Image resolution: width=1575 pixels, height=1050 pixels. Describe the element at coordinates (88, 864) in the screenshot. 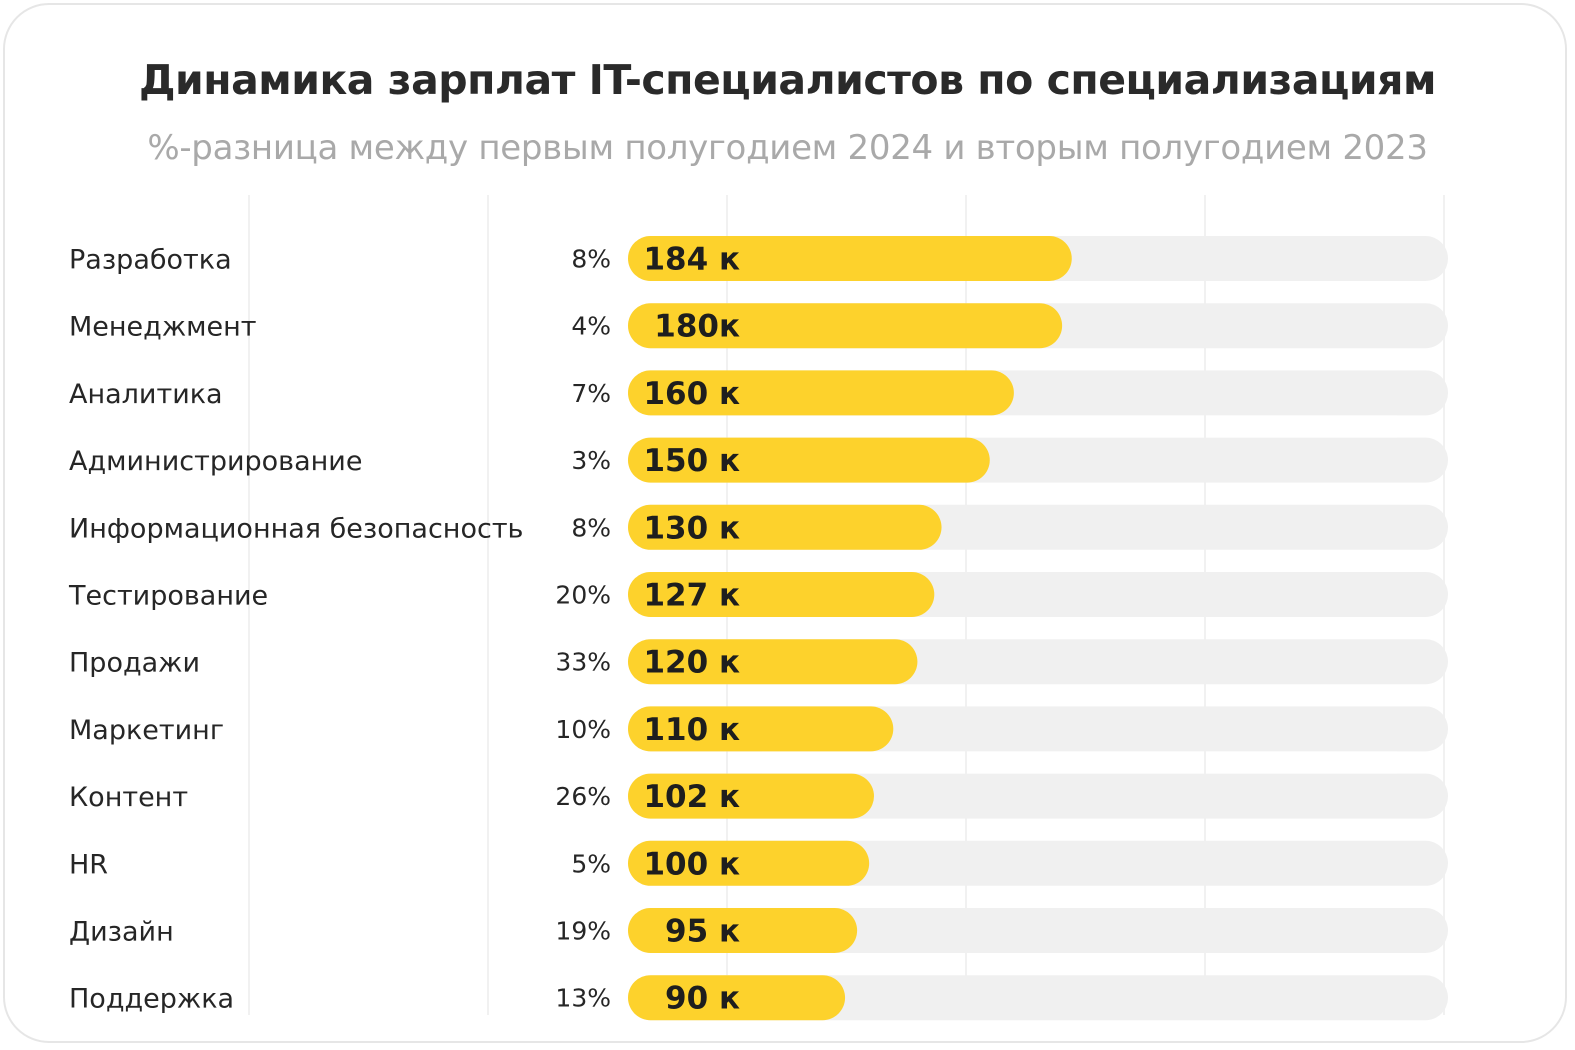

I see `category-label: HR` at that location.